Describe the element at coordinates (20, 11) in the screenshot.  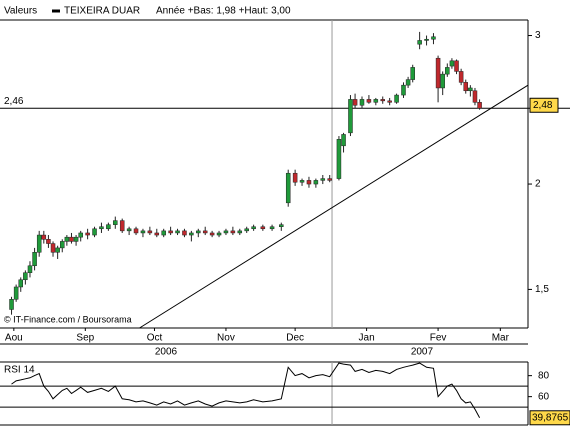
I see `panel-label: Valeurs` at that location.